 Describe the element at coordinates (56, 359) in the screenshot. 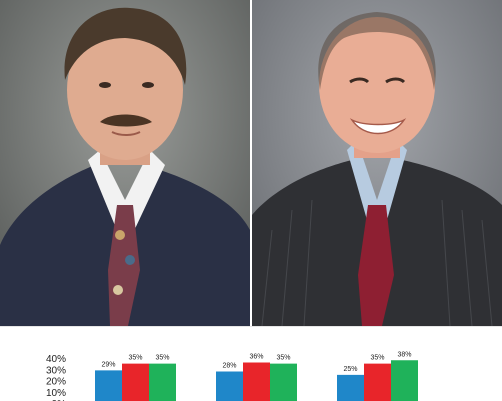

I see `y-tick-label: 40%` at that location.